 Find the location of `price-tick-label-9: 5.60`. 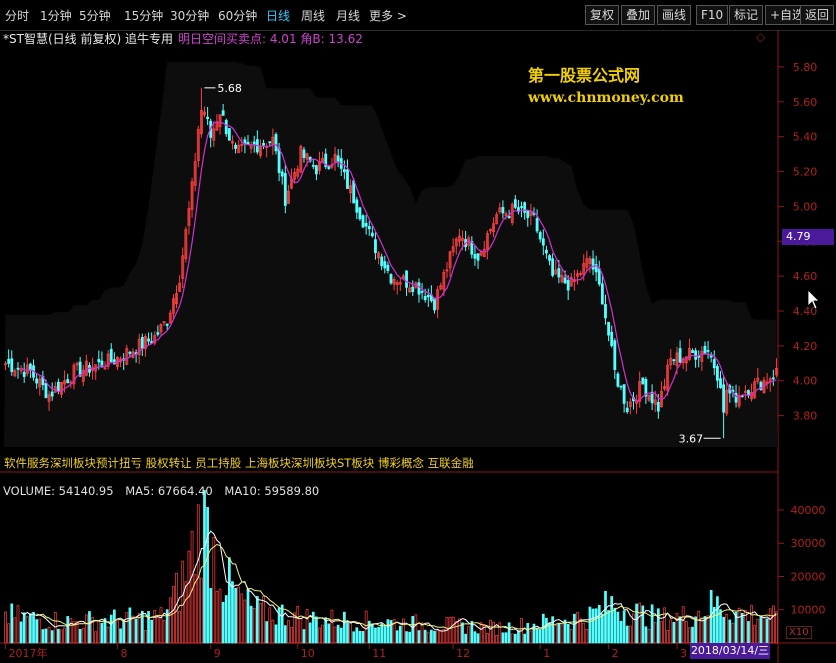

price-tick-label-9: 5.60 is located at coordinates (805, 102).